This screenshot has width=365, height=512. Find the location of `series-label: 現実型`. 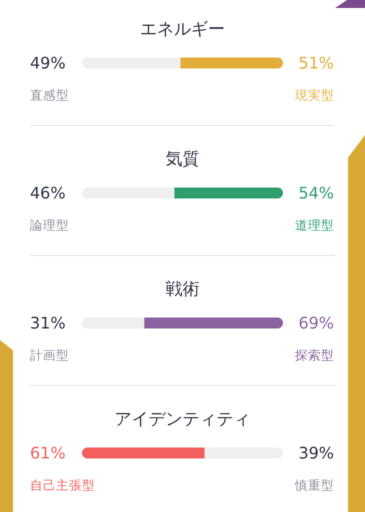

series-label: 現実型 is located at coordinates (314, 95).